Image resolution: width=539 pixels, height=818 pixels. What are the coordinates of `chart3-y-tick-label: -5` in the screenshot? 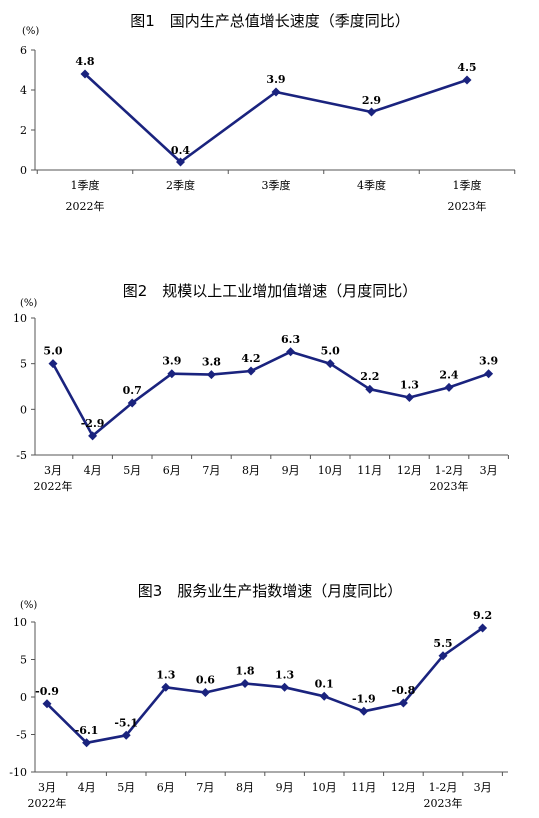 It's located at (21, 735).